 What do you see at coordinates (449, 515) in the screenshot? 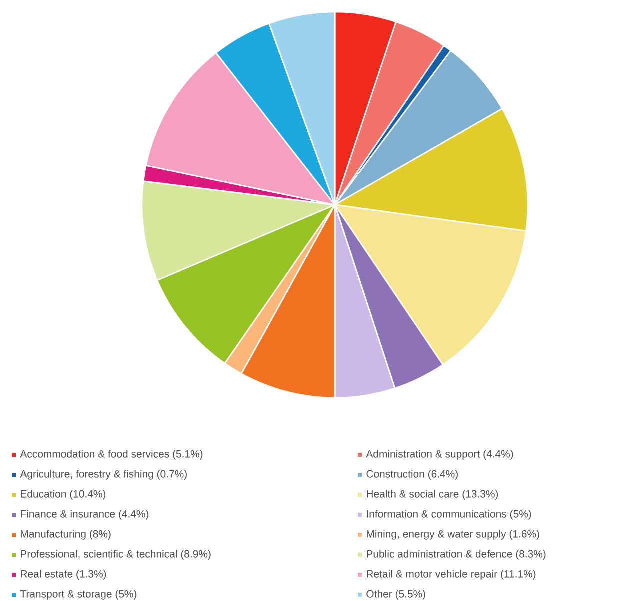
I see `legend-label: Information & communications (5%)` at bounding box center [449, 515].